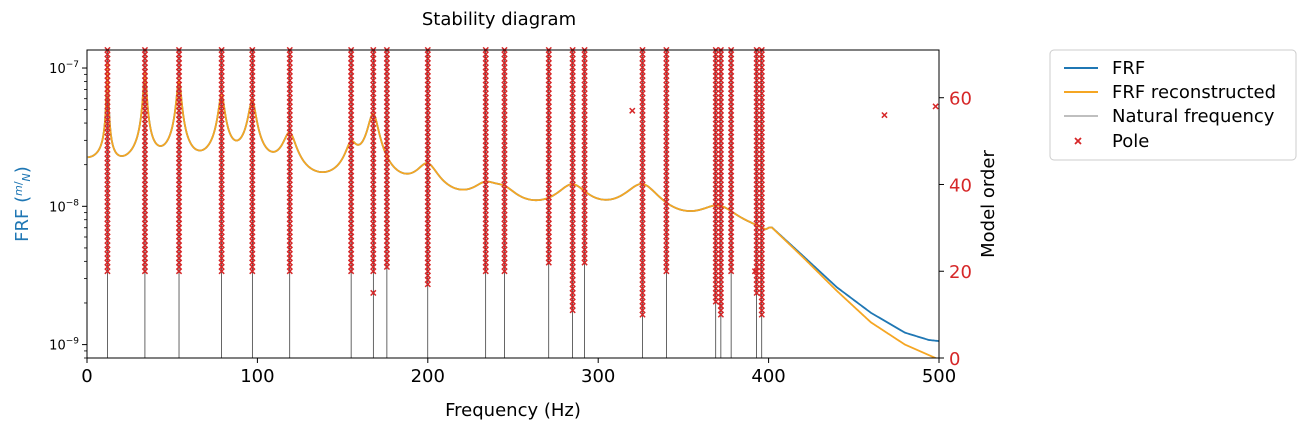 Image resolution: width=1307 pixels, height=430 pixels. Describe the element at coordinates (960, 99) in the screenshot. I see `right-tick-label: 60` at that location.